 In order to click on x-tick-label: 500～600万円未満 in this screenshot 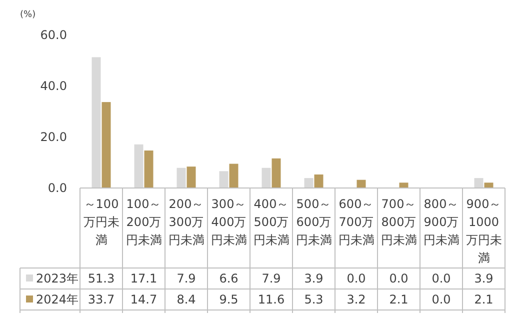, I will do `click(314, 222)`.